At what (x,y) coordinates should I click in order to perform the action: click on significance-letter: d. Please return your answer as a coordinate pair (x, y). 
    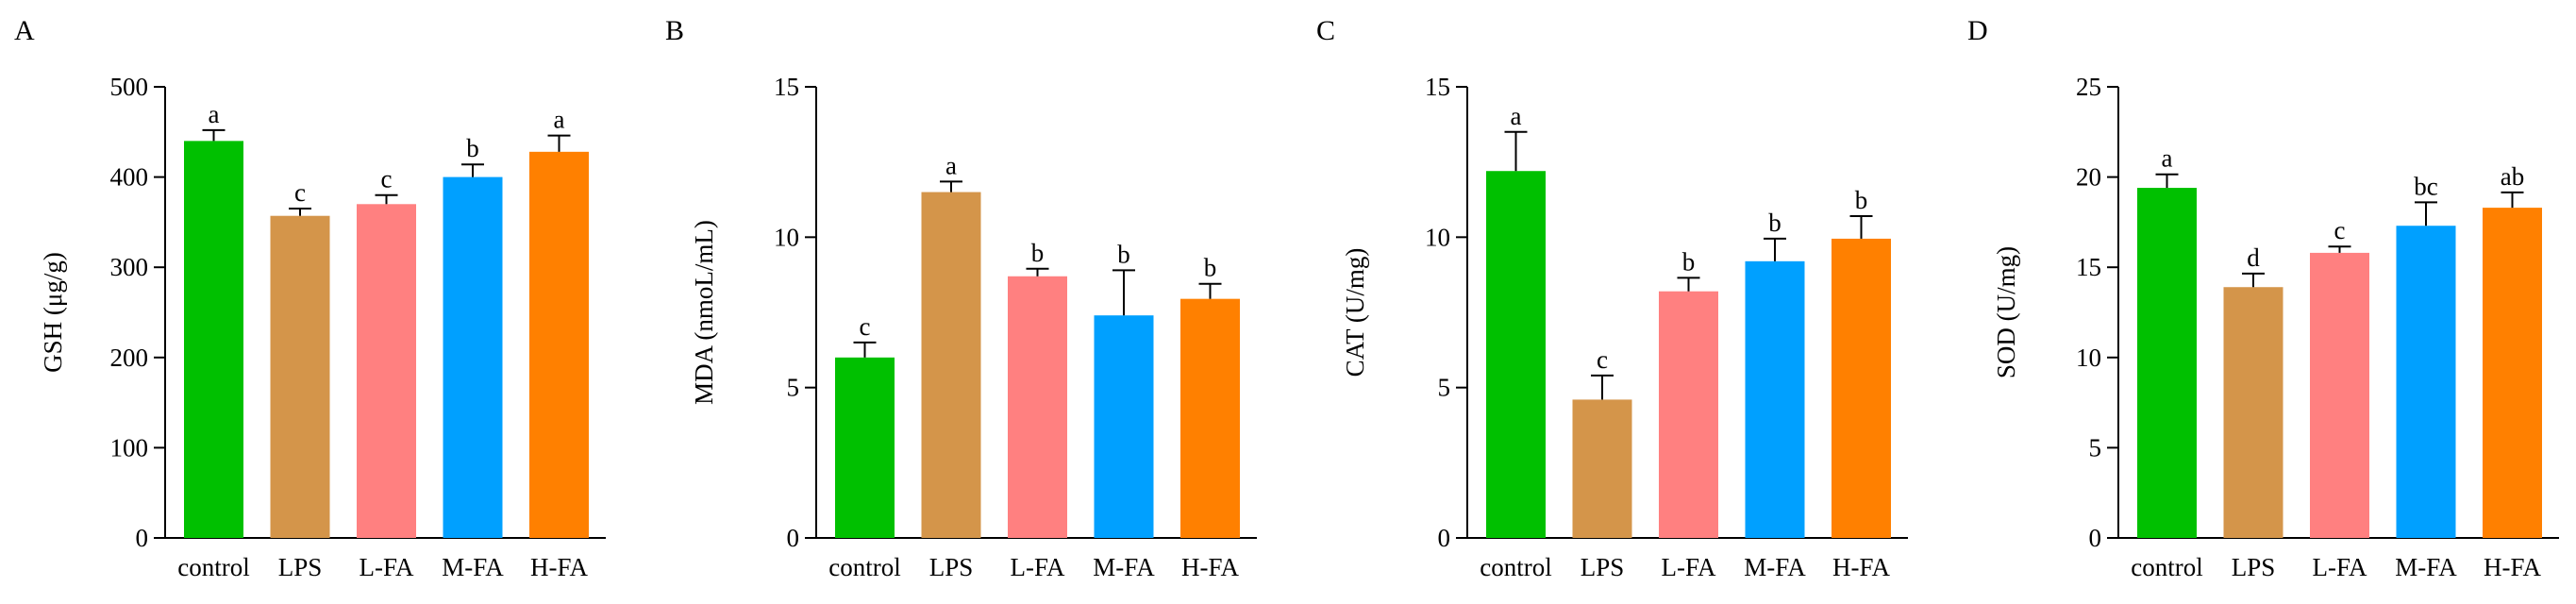
    Looking at the image, I should click on (2253, 257).